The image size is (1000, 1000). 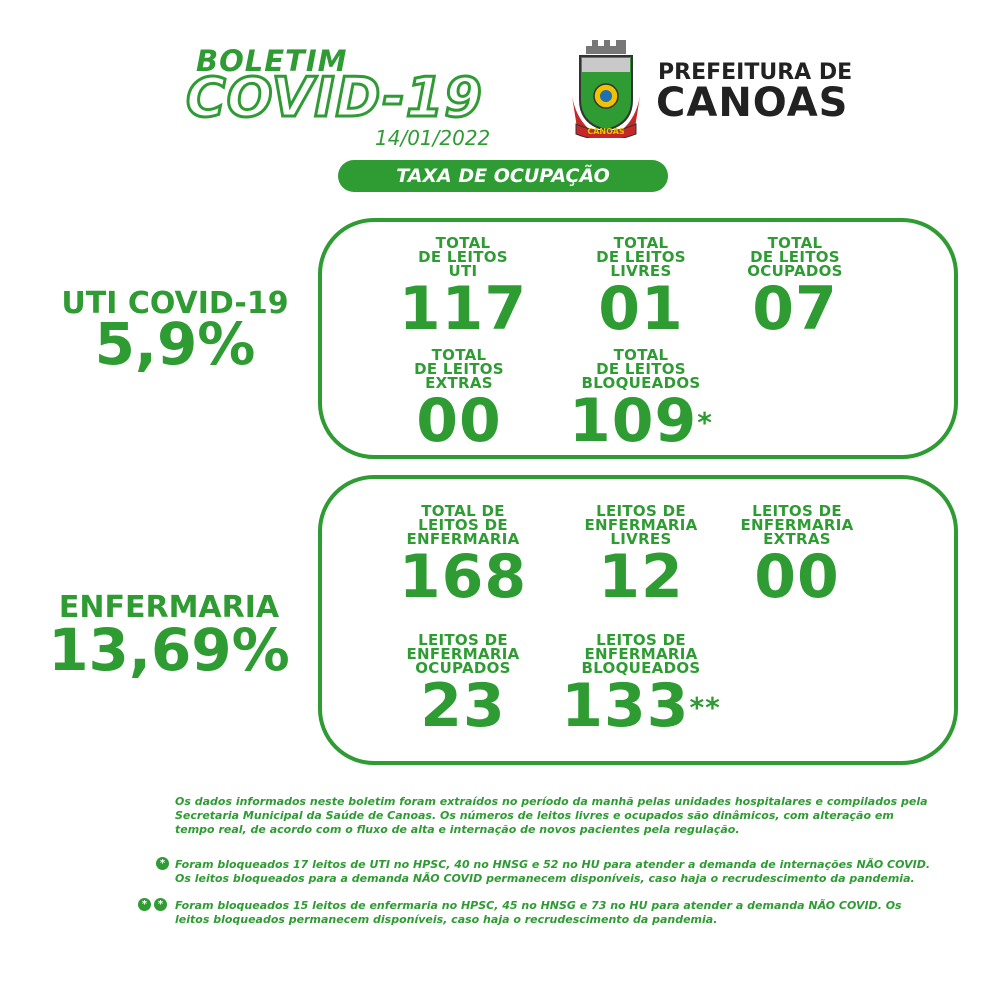 What do you see at coordinates (752, 103) in the screenshot?
I see `org-name-line2: CANOAS` at bounding box center [752, 103].